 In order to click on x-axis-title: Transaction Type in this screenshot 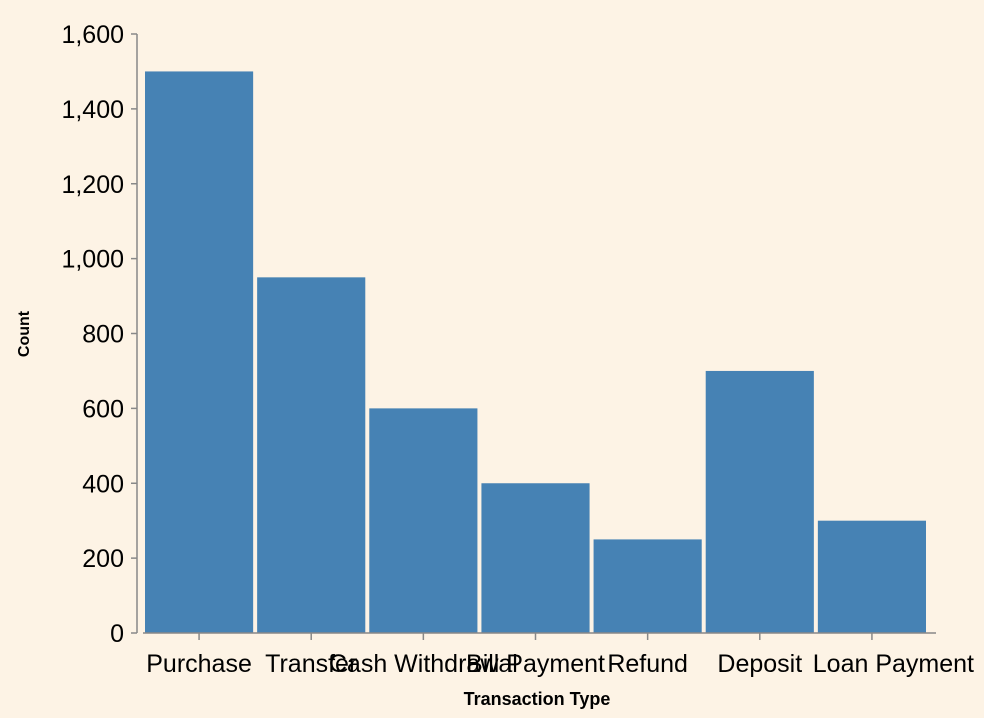, I will do `click(537, 699)`.